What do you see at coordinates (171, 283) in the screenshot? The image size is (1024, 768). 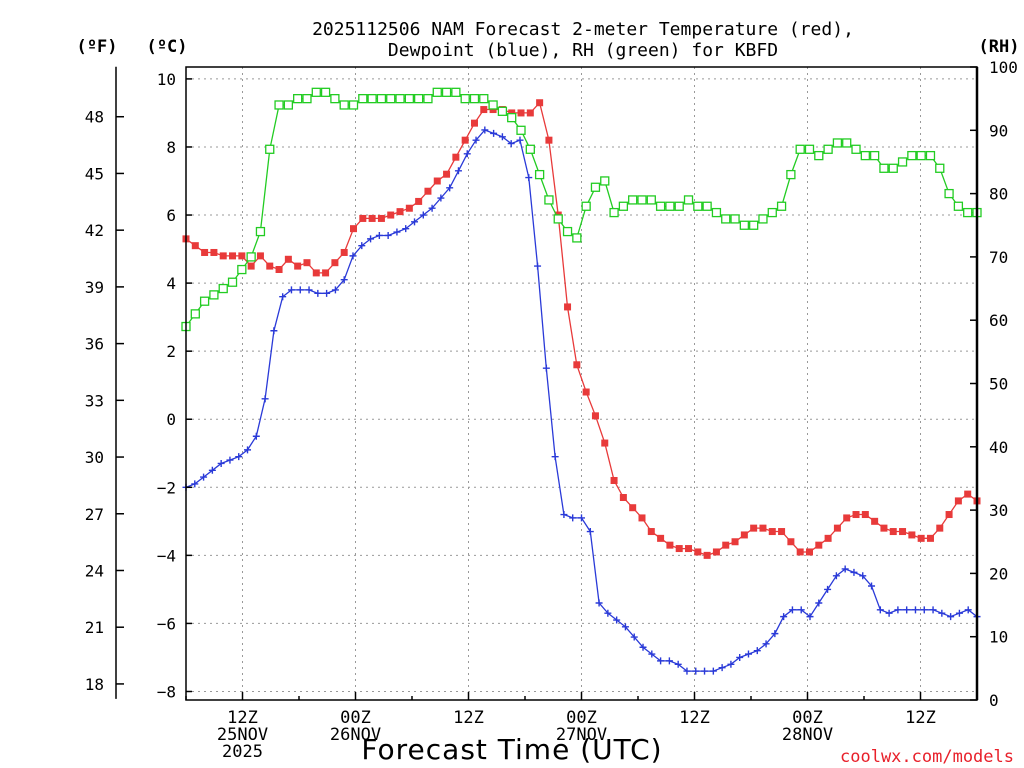 I see `celsius-tick-label: 4` at bounding box center [171, 283].